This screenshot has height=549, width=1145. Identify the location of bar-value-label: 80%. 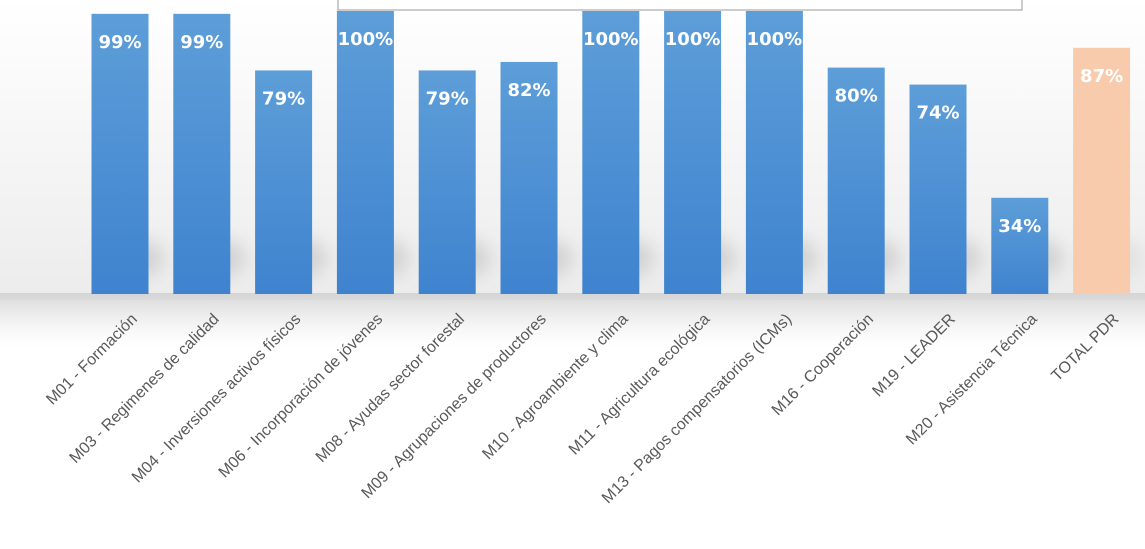
(856, 96).